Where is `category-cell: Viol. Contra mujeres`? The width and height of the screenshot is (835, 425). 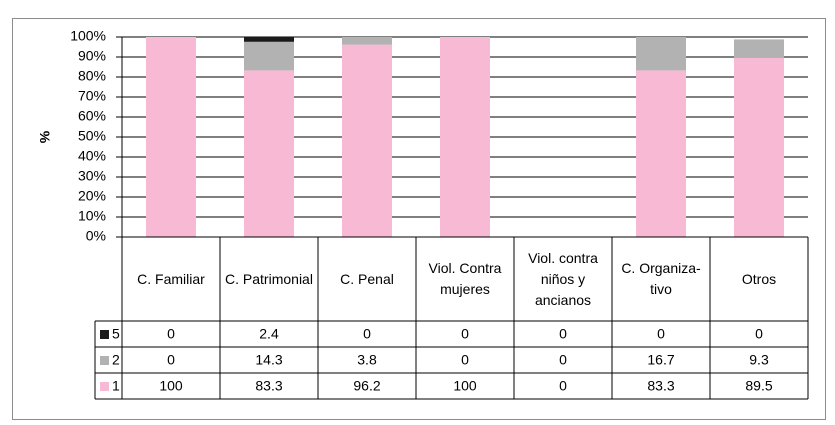 category-cell: Viol. Contra mujeres is located at coordinates (465, 278).